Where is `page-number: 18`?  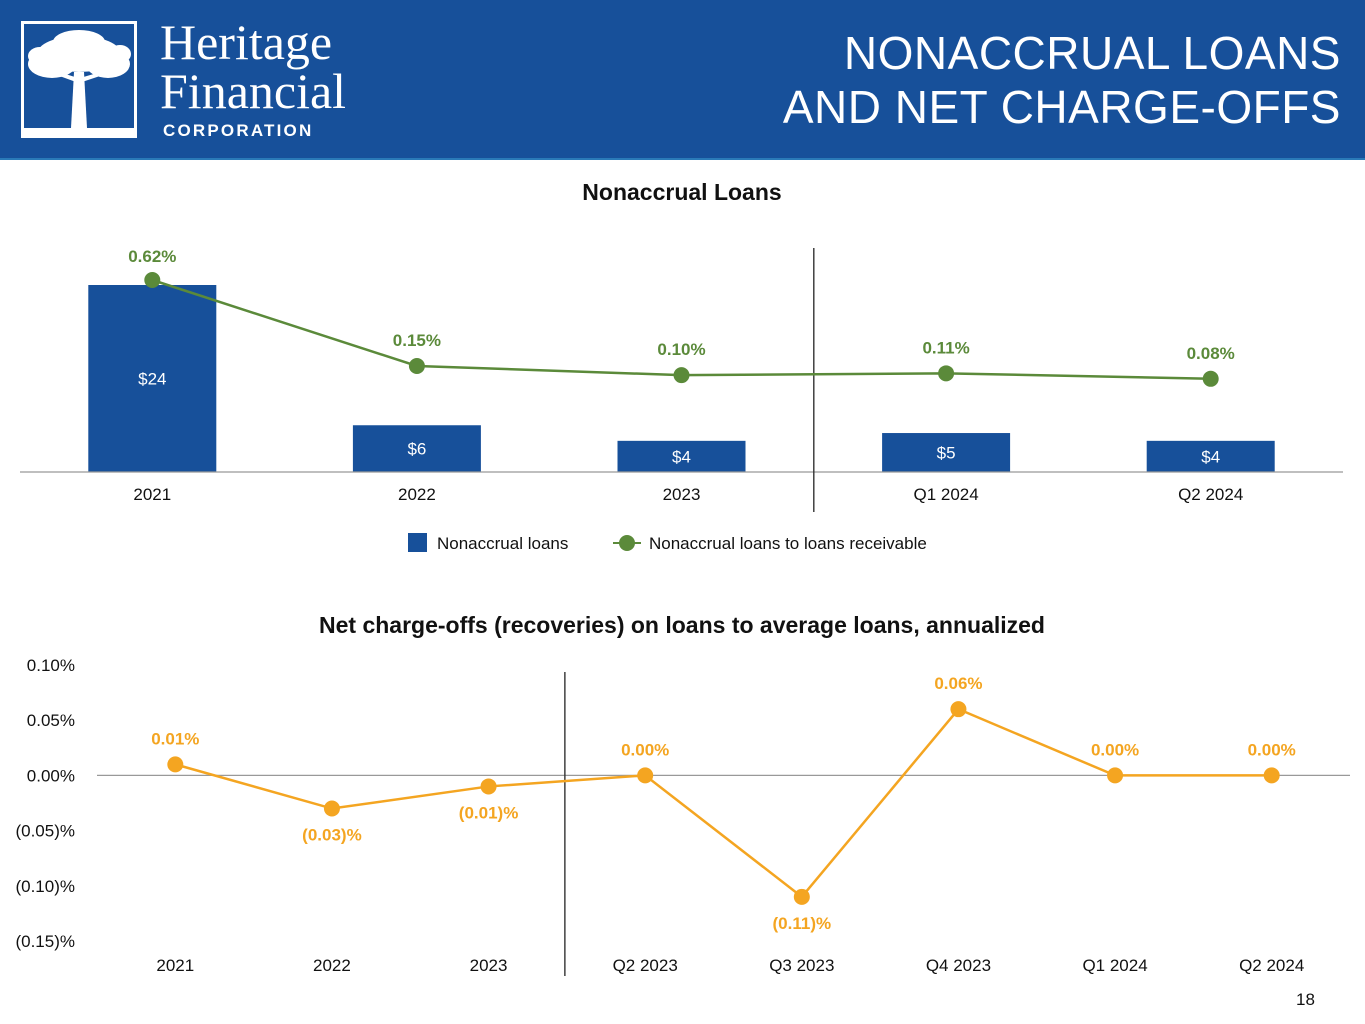 page-number: 18 is located at coordinates (1305, 999).